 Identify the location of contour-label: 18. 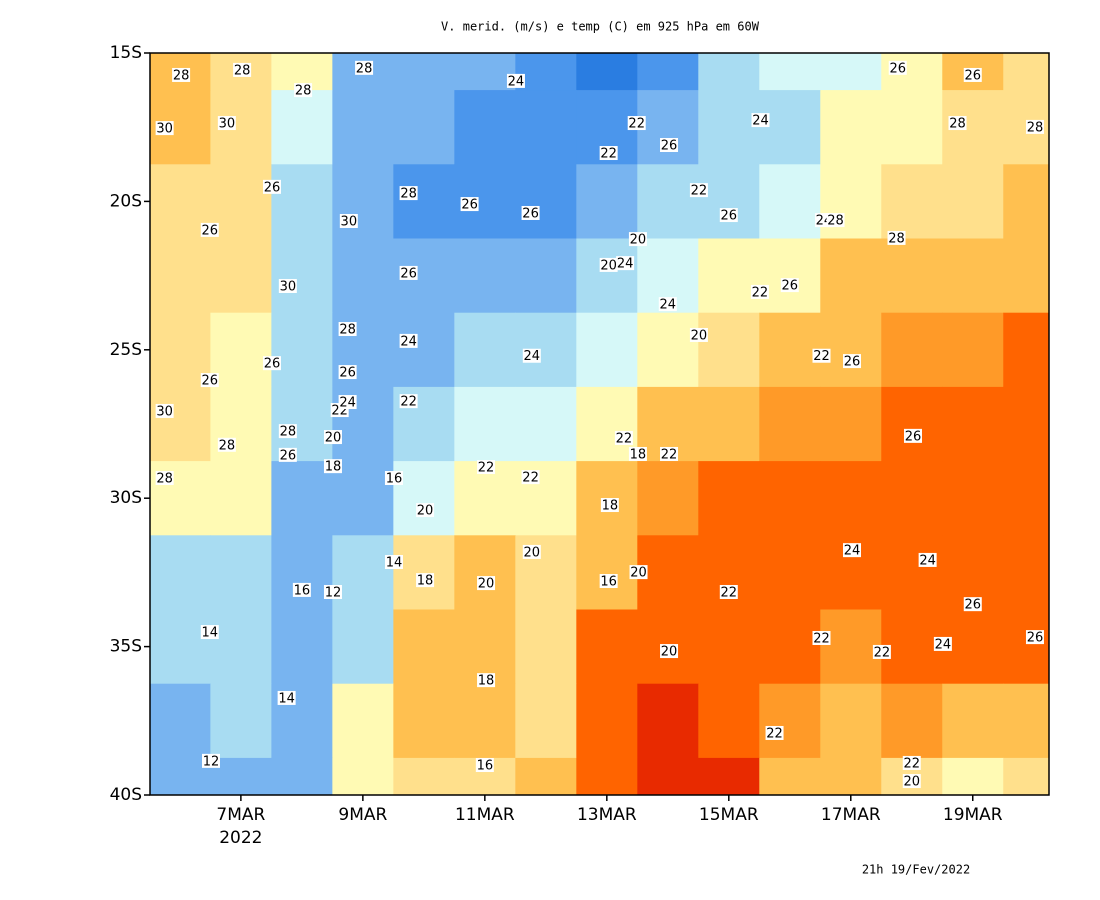
(610, 506).